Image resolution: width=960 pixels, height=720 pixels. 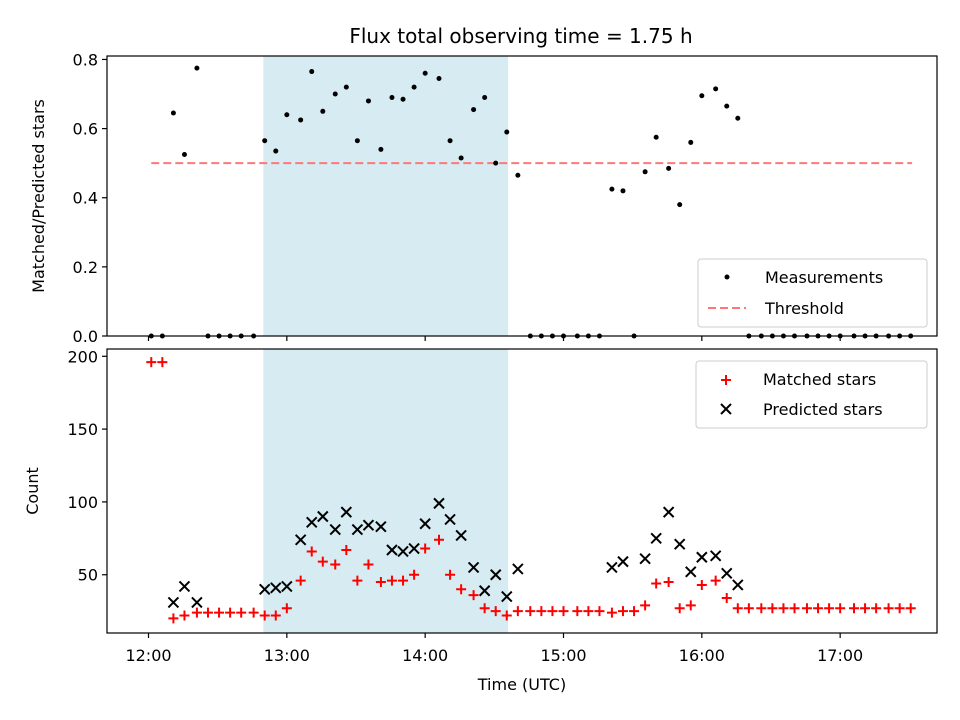 What do you see at coordinates (85, 59) in the screenshot?
I see `y-tick-label: 0.8` at bounding box center [85, 59].